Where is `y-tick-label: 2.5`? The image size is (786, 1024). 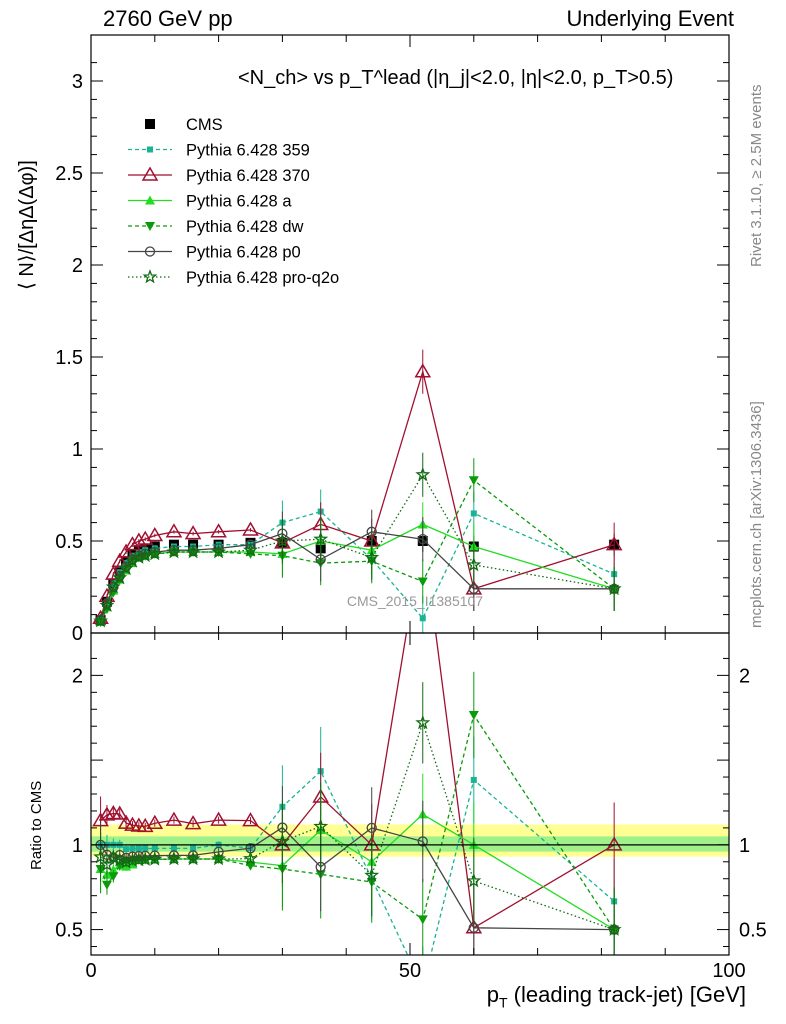
y-tick-label: 2.5 is located at coordinates (69, 174).